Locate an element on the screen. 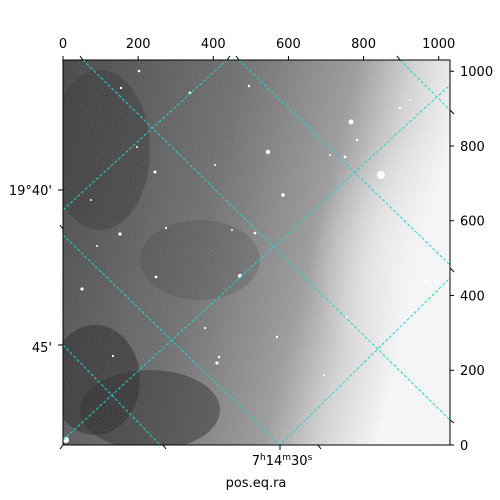  top-pixel-axis: 0 200 400 600 800 1000 is located at coordinates (257, 48).